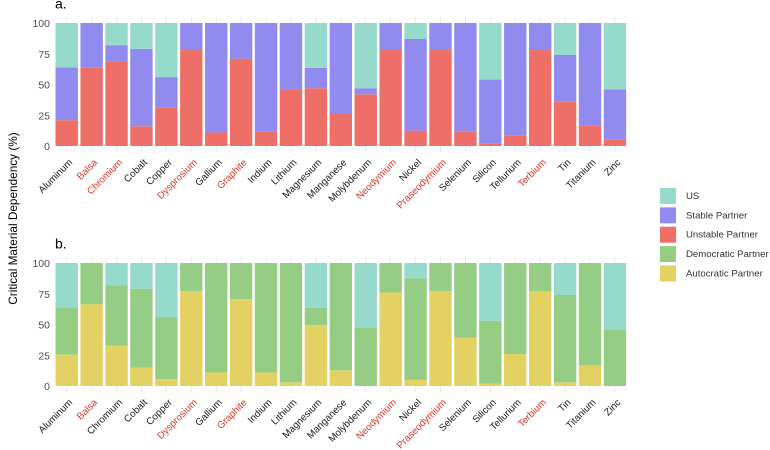 The height and width of the screenshot is (450, 770). Describe the element at coordinates (61, 6) in the screenshot. I see `svg-text: a.` at that location.